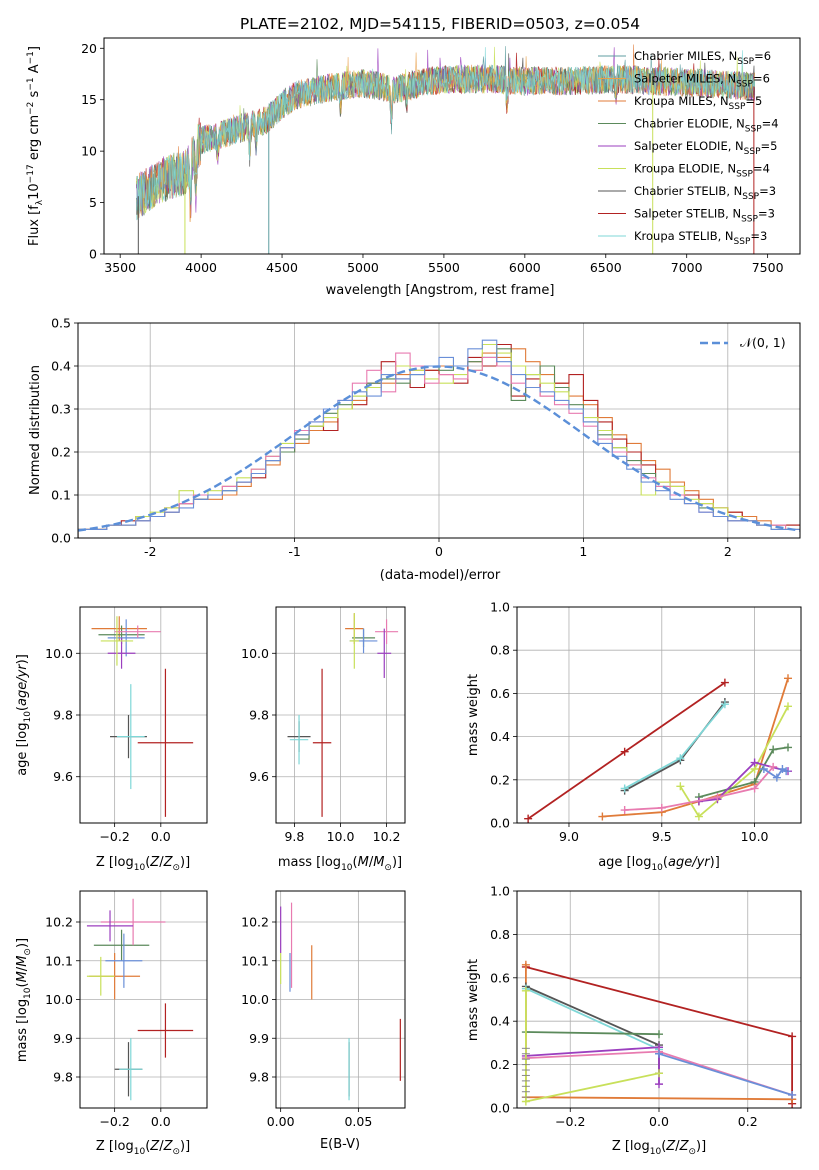  I want to click on spectrum-line-kroupa_stelib, so click(445, 134).